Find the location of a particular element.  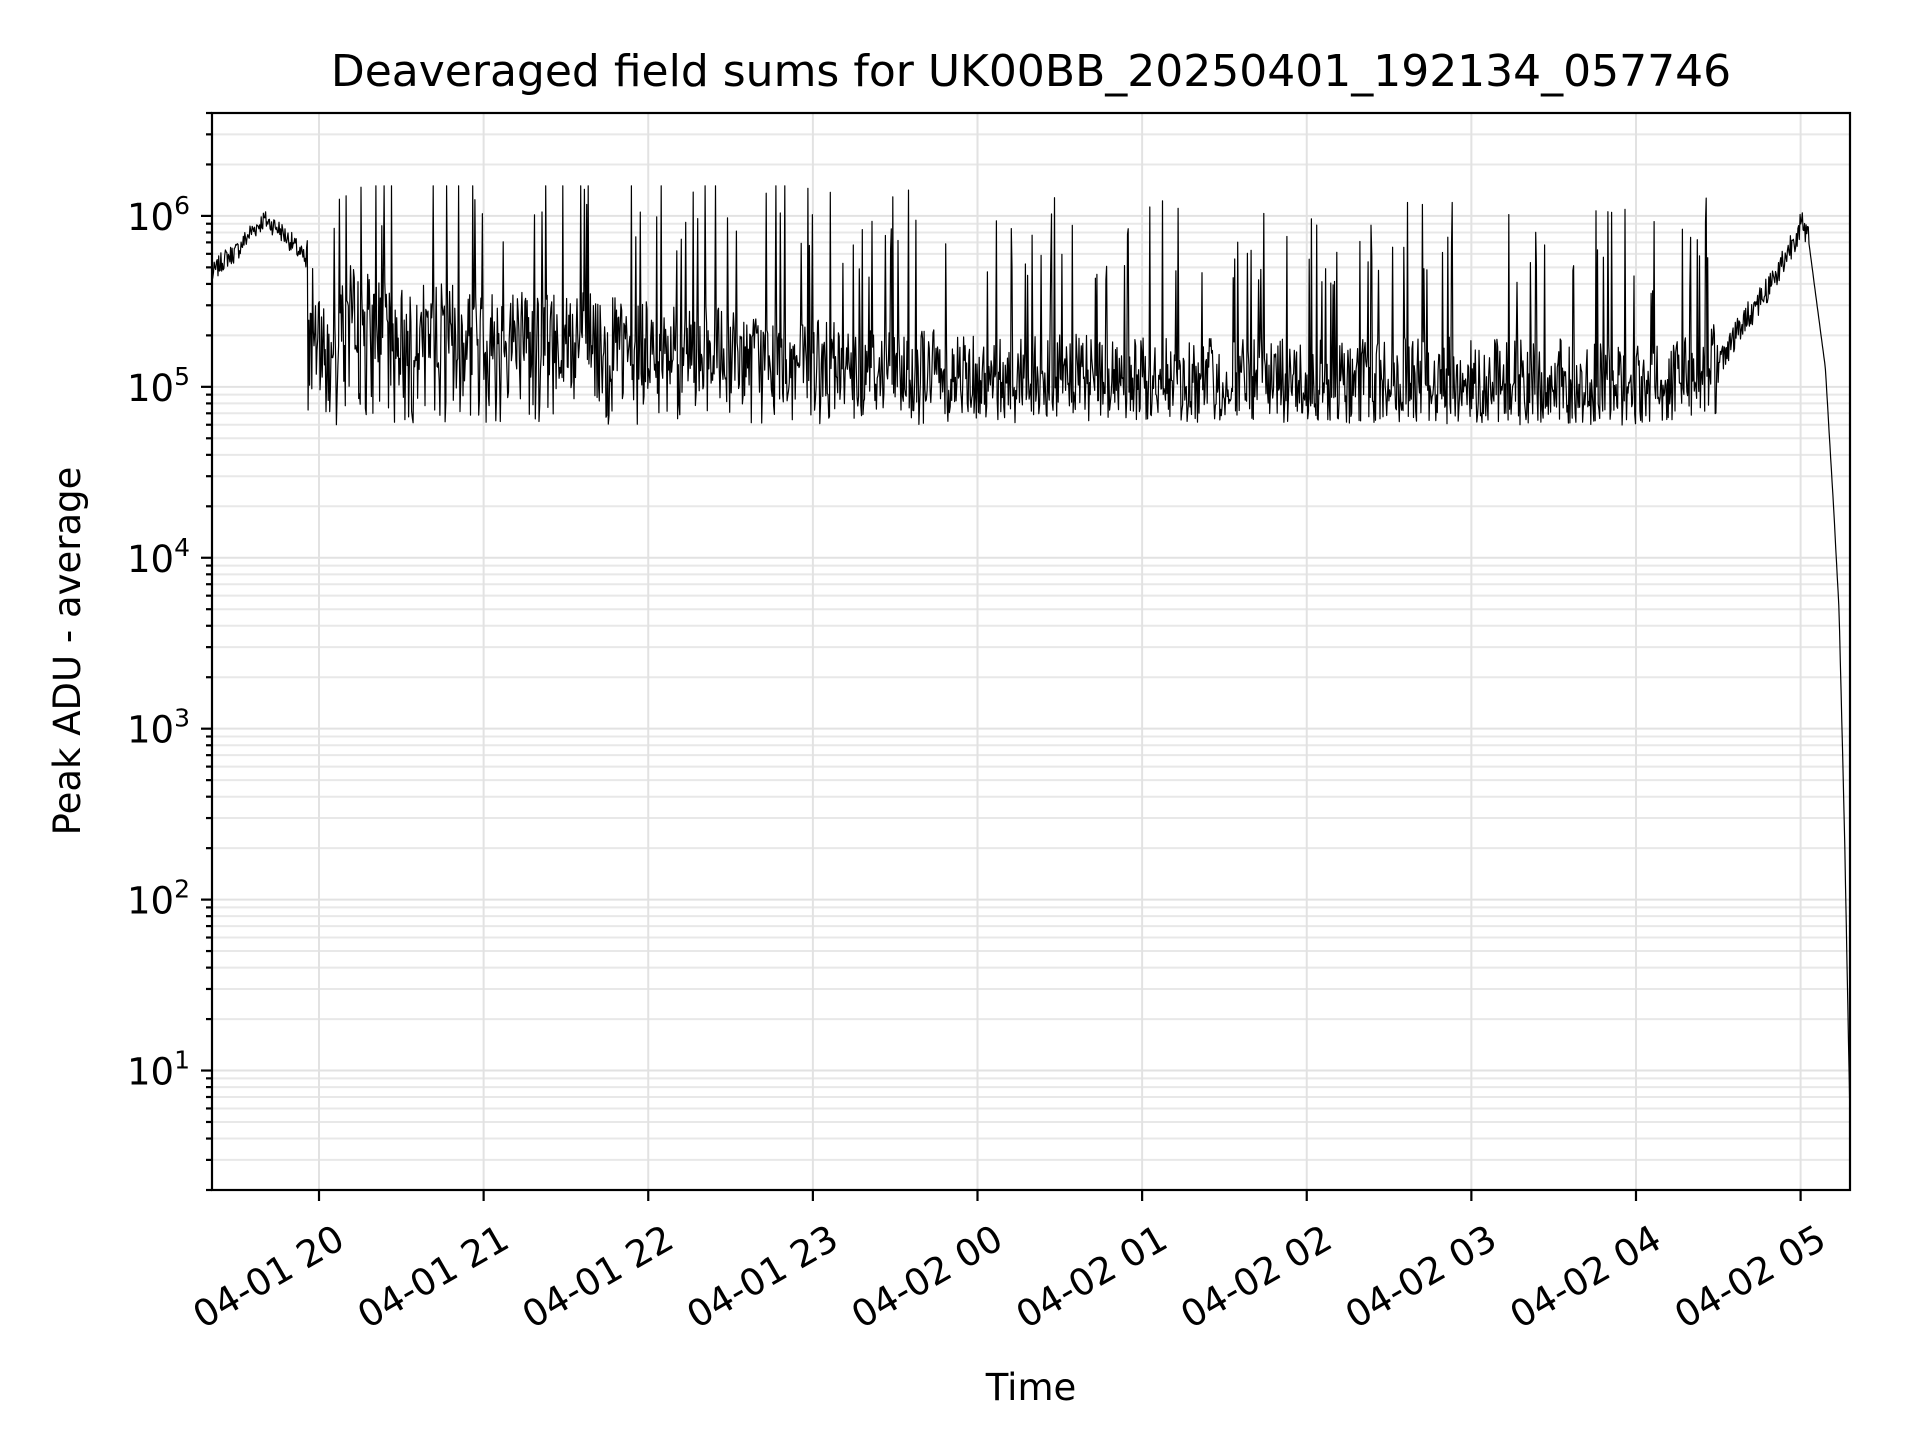

y-axis: 10¹ 10² 10³ 10⁴ 10⁵ 10⁶ is located at coordinates (169, 651).